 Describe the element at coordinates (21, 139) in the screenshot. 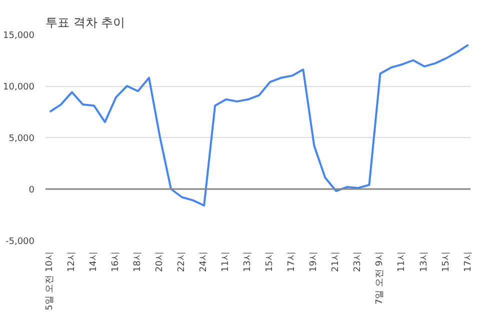

I see `y-tick-label: 5,000` at that location.